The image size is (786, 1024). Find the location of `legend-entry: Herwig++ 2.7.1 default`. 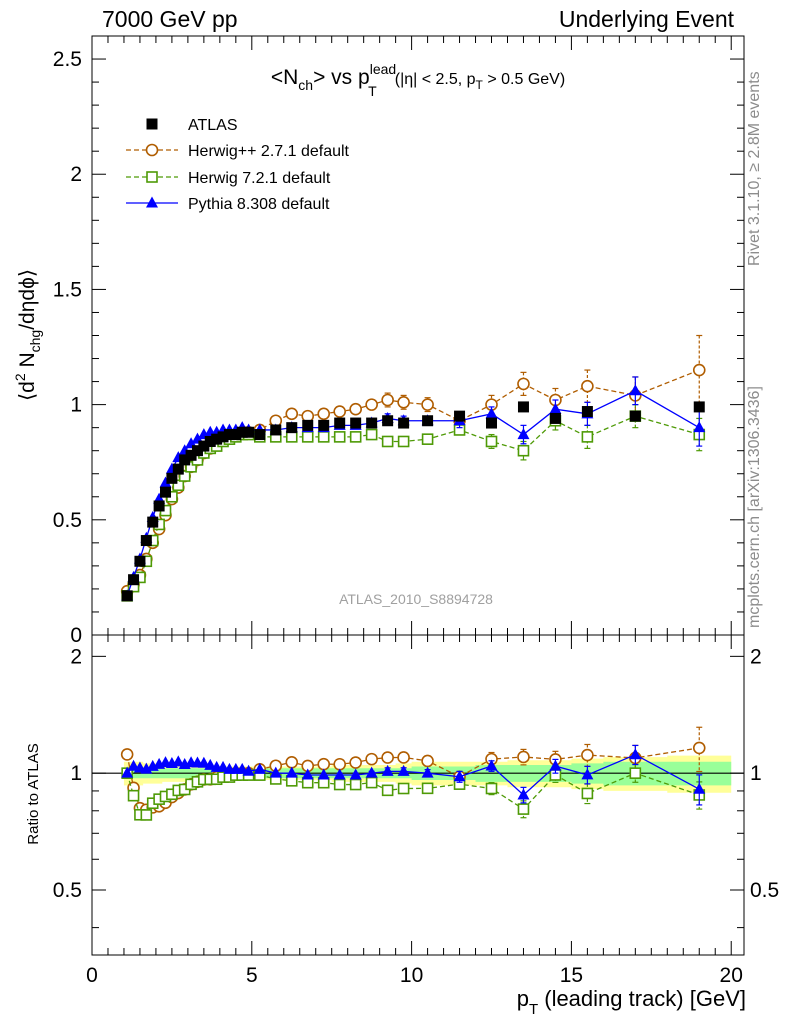

legend-entry: Herwig++ 2.7.1 default is located at coordinates (238, 151).